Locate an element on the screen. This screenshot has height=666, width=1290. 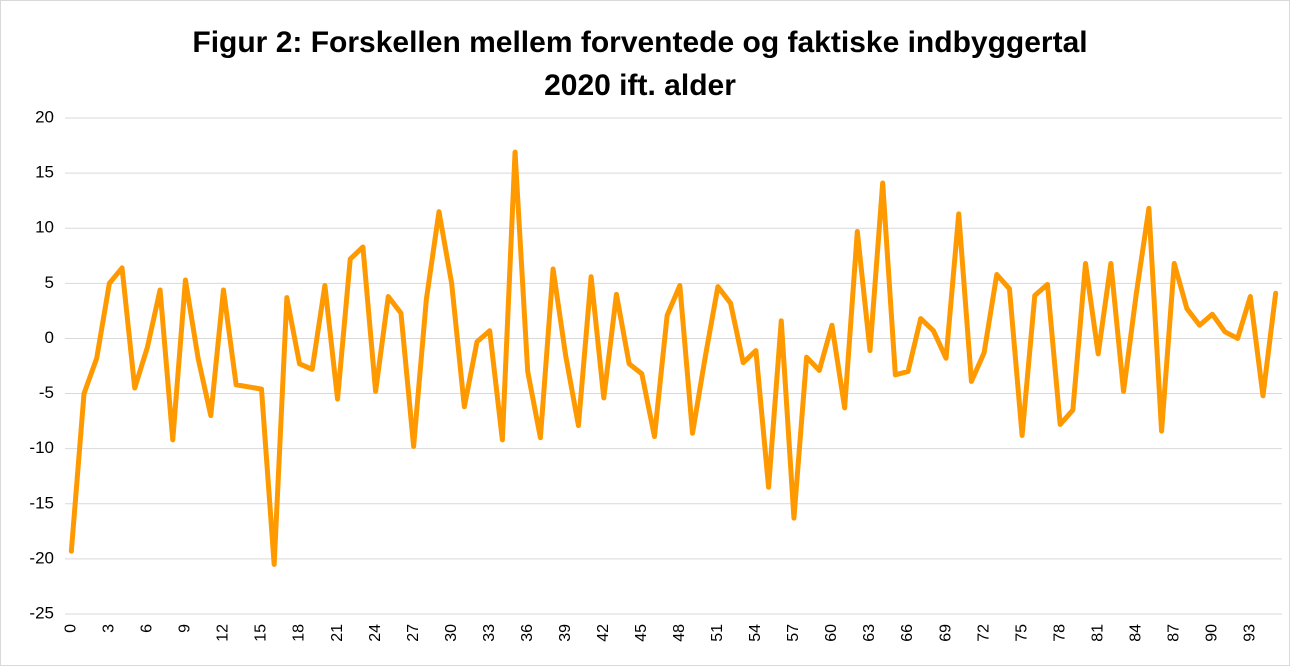
x-tick-label: 60 is located at coordinates (831, 633).